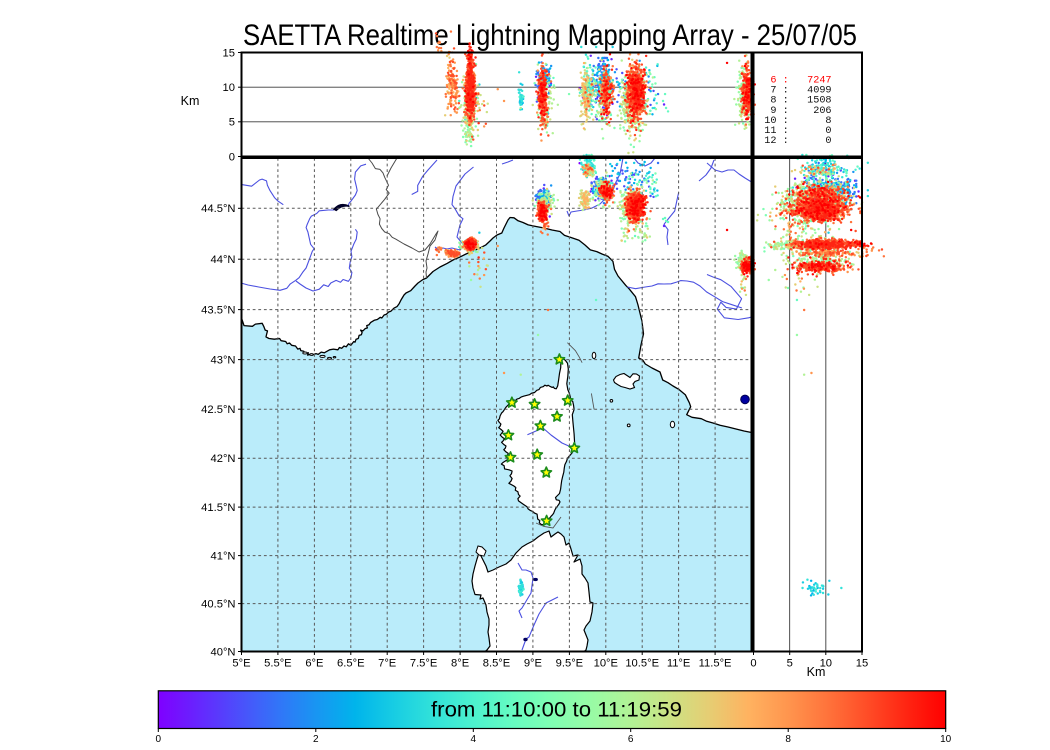 This screenshot has width=1050, height=750. Describe the element at coordinates (715, 664) in the screenshot. I see `svg-text: 11.5°E` at that location.